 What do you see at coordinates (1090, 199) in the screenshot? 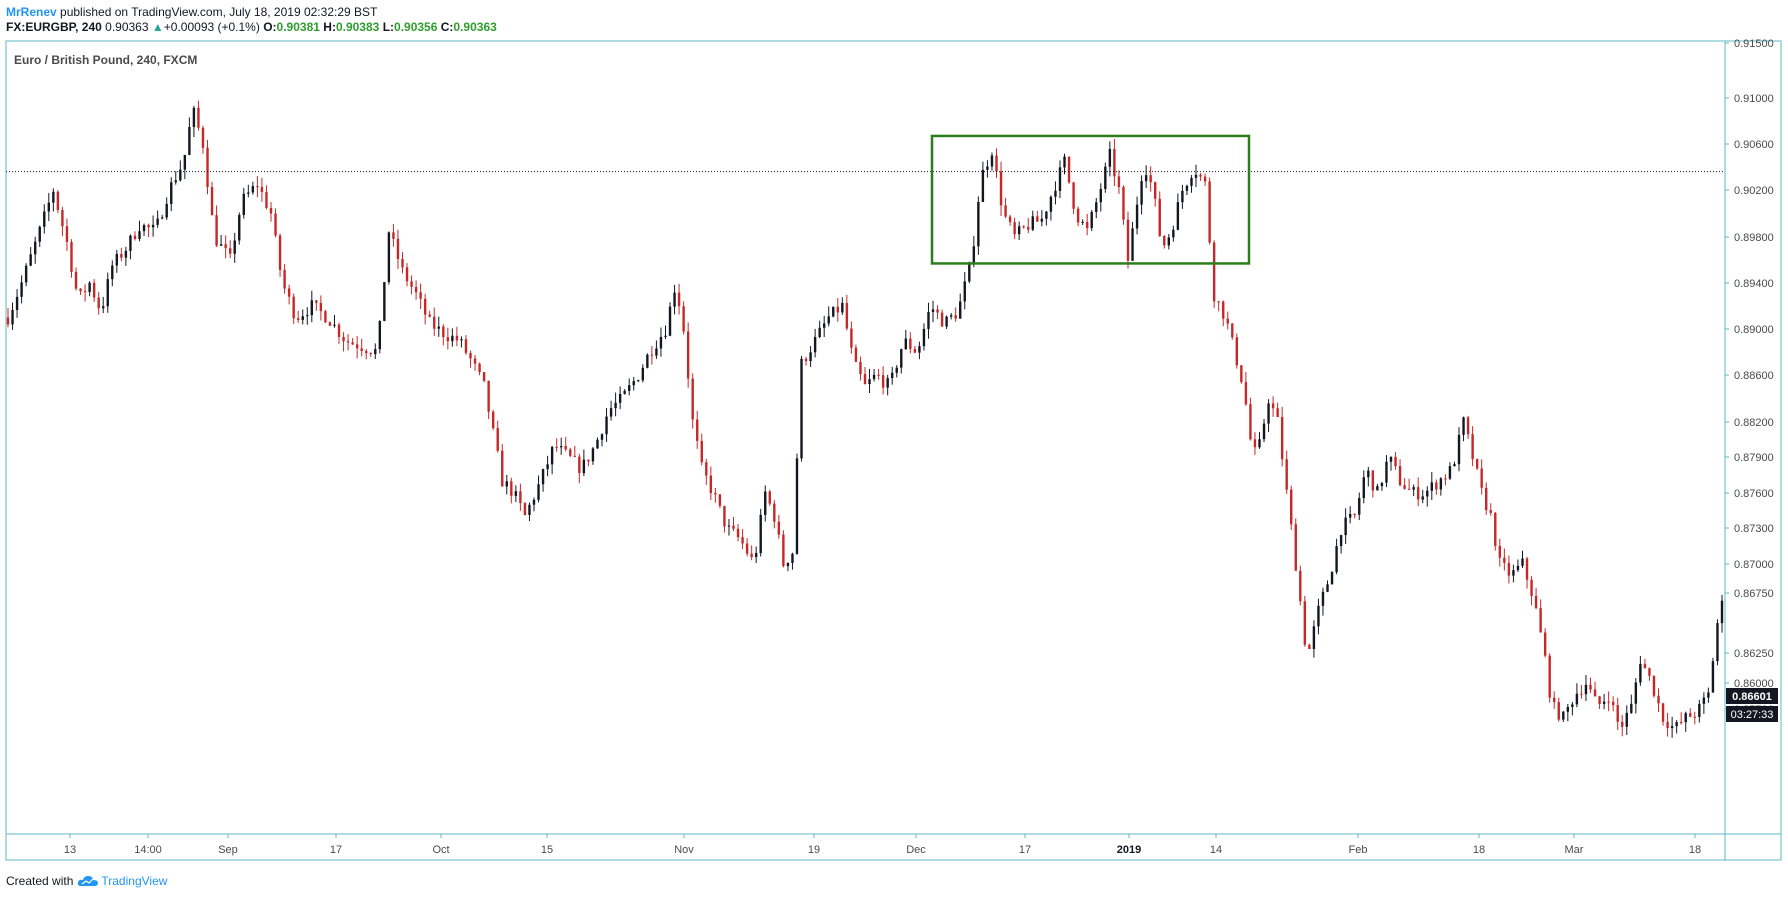
I see `consolidation-range-box` at bounding box center [1090, 199].